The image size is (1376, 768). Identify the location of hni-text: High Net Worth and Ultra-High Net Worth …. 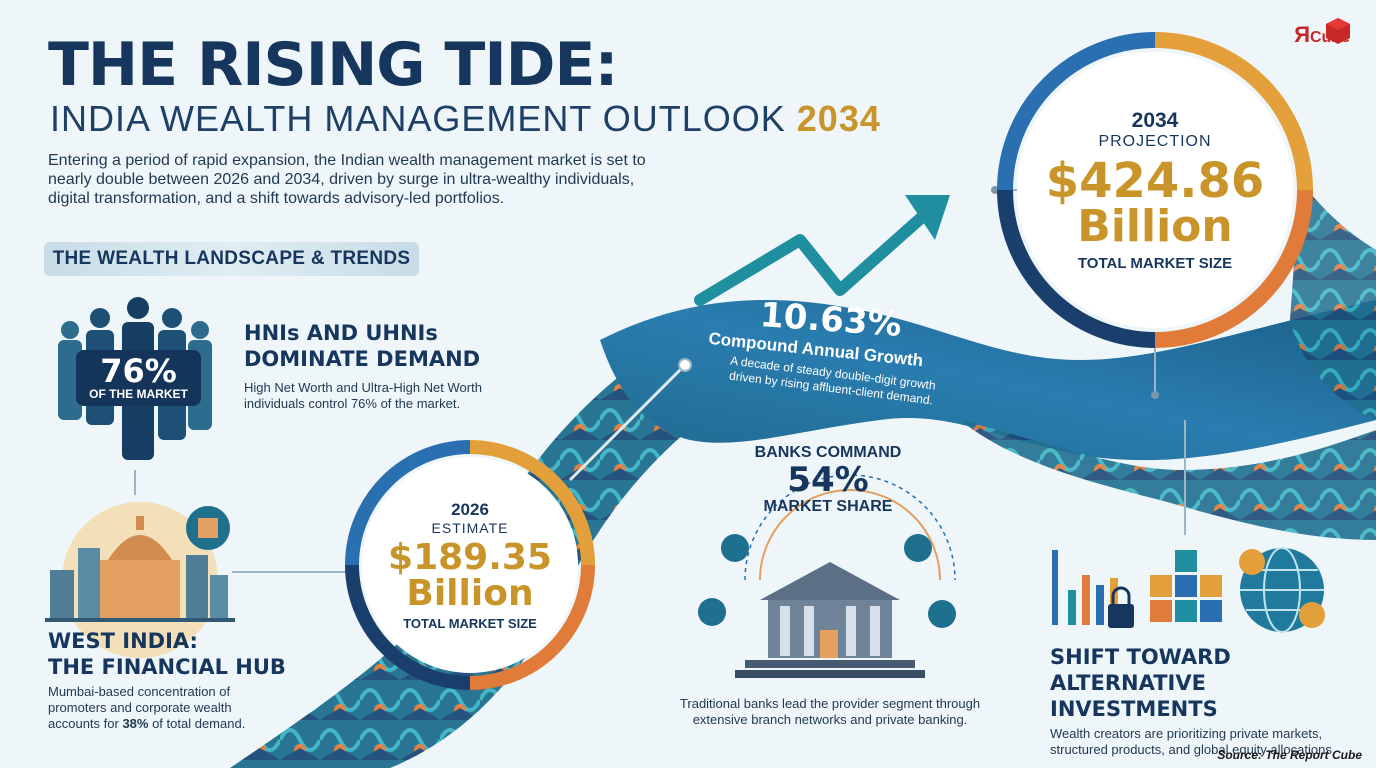
(363, 395).